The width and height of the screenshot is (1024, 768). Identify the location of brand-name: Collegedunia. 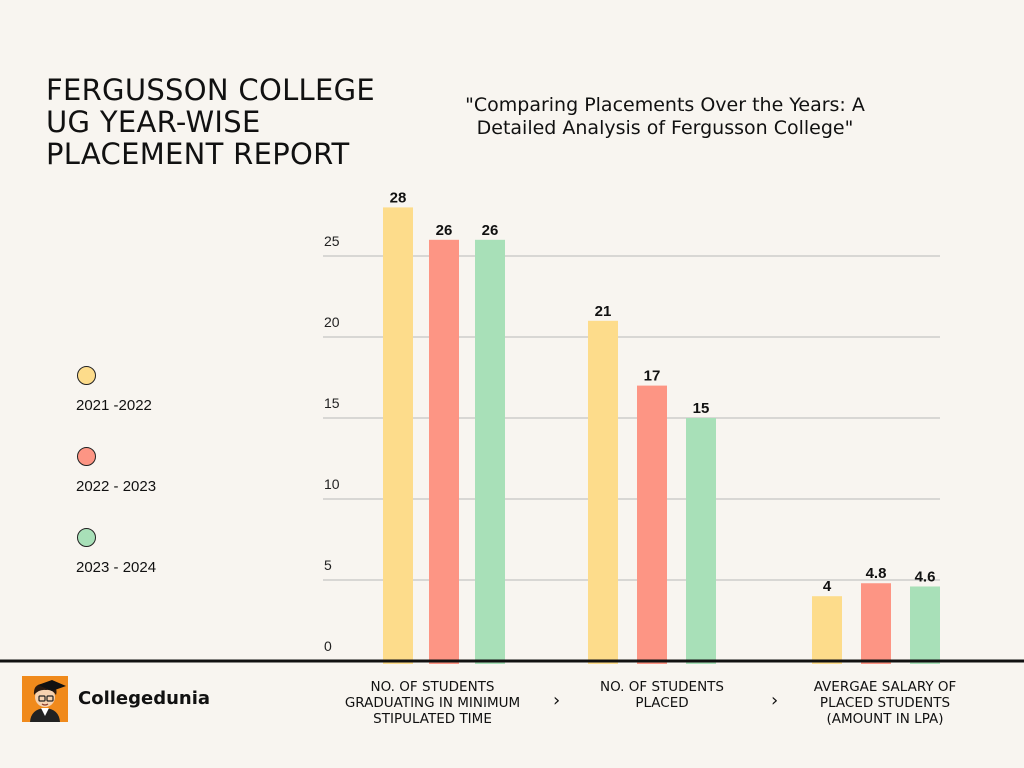
(144, 698).